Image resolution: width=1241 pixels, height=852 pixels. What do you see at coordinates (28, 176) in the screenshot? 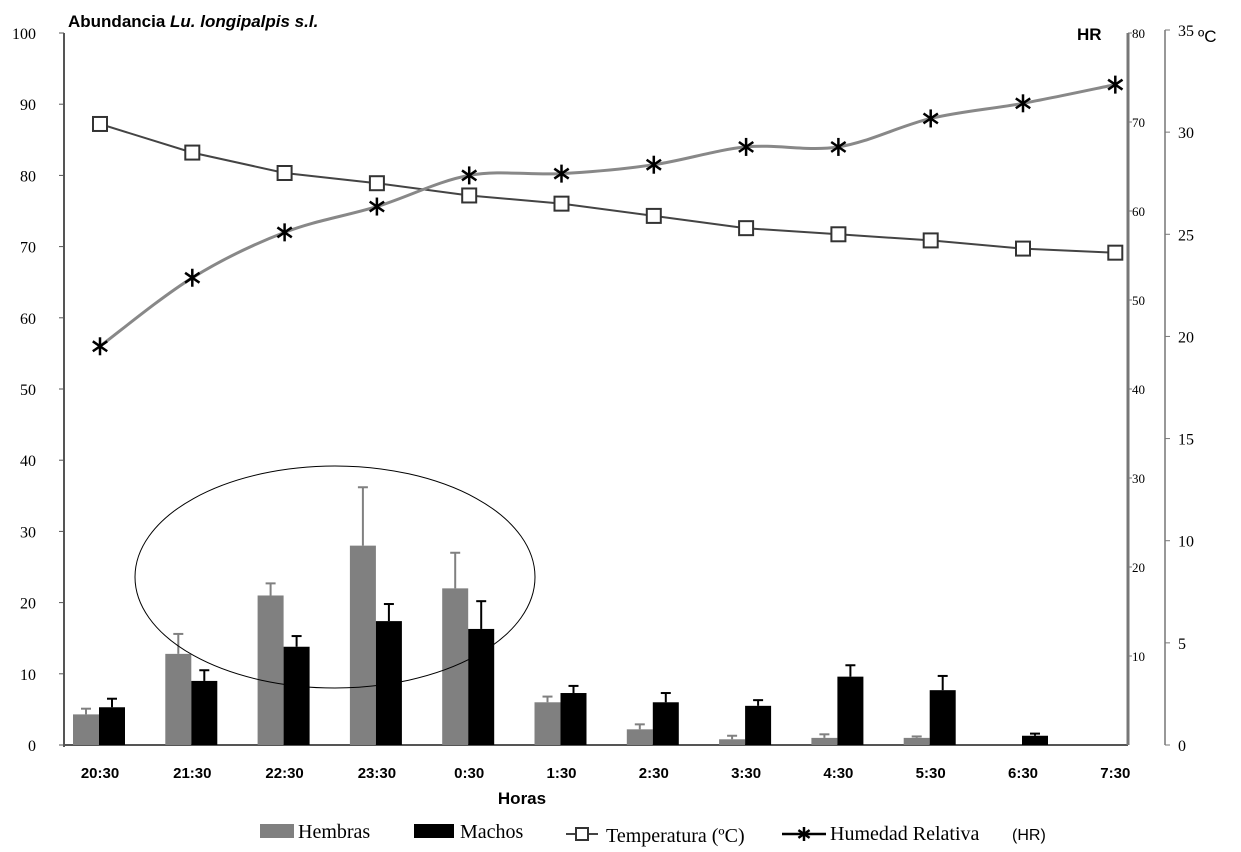
I see `left-axis-tick-label: 80` at bounding box center [28, 176].